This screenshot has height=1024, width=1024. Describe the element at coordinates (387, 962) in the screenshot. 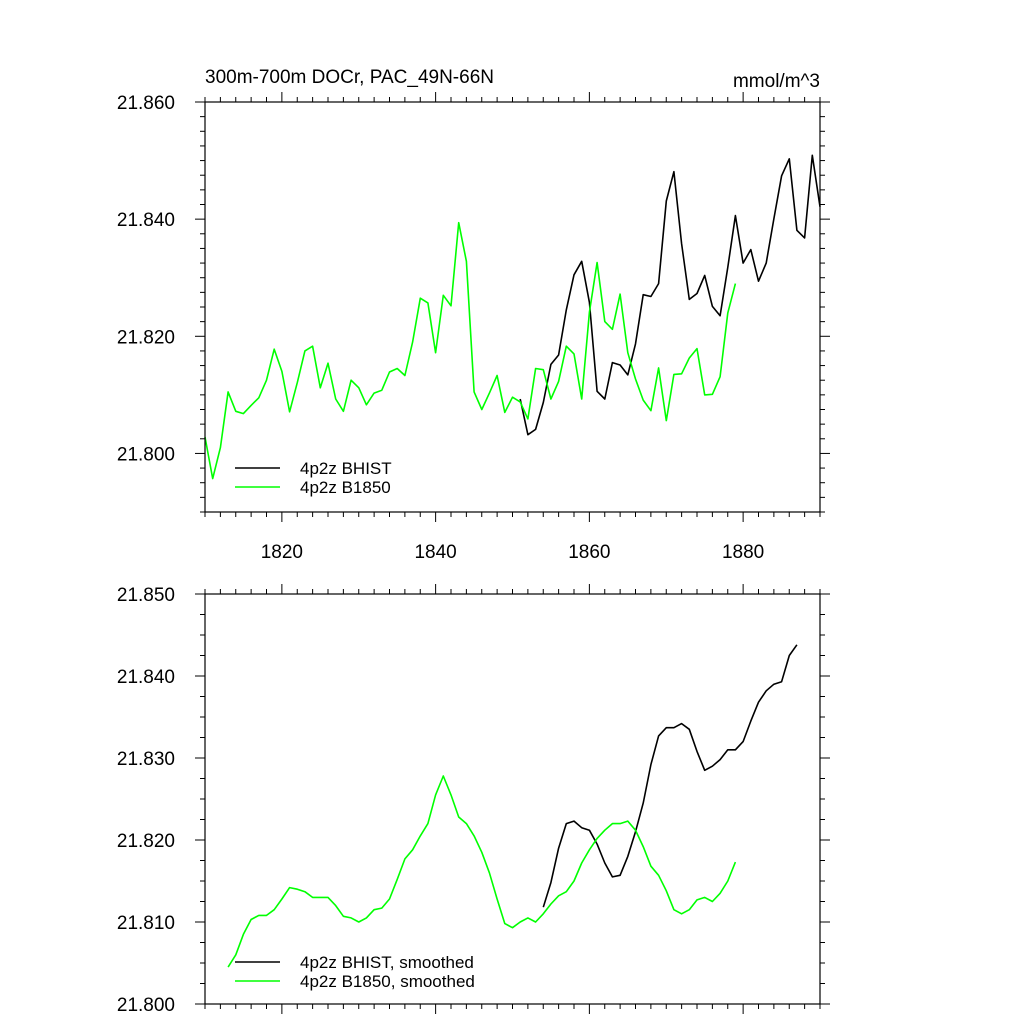

I see `legend-label: 4p2z BHIST, smoothed` at that location.